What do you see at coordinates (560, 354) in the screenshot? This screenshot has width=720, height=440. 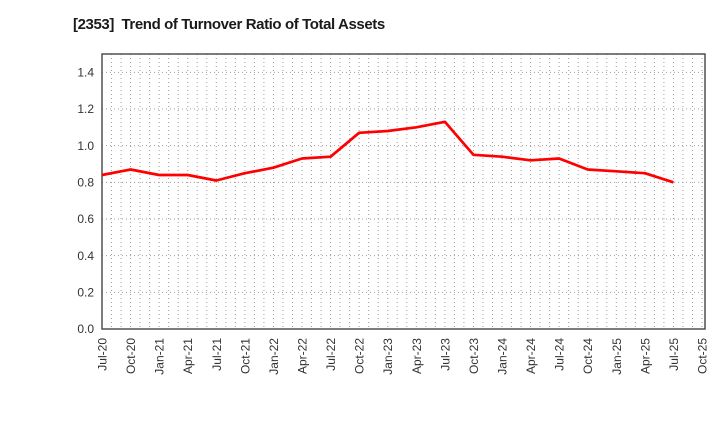 I see `x-tick-label: Jul-24` at bounding box center [560, 354].